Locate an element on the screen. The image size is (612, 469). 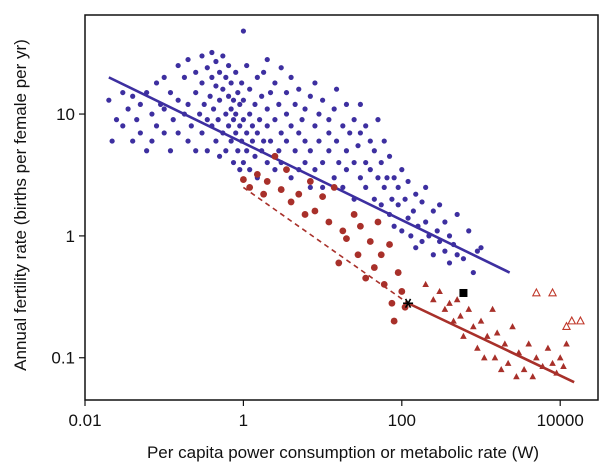
y-tick-label: 0.1 is located at coordinates (63, 358).